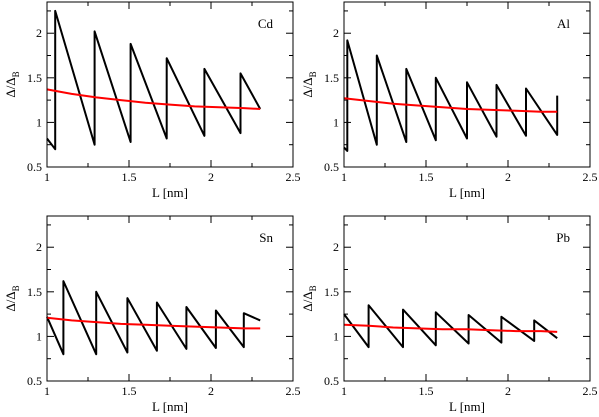 The height and width of the screenshot is (417, 599). Describe the element at coordinates (266, 23) in the screenshot. I see `panel-label: Cd` at that location.